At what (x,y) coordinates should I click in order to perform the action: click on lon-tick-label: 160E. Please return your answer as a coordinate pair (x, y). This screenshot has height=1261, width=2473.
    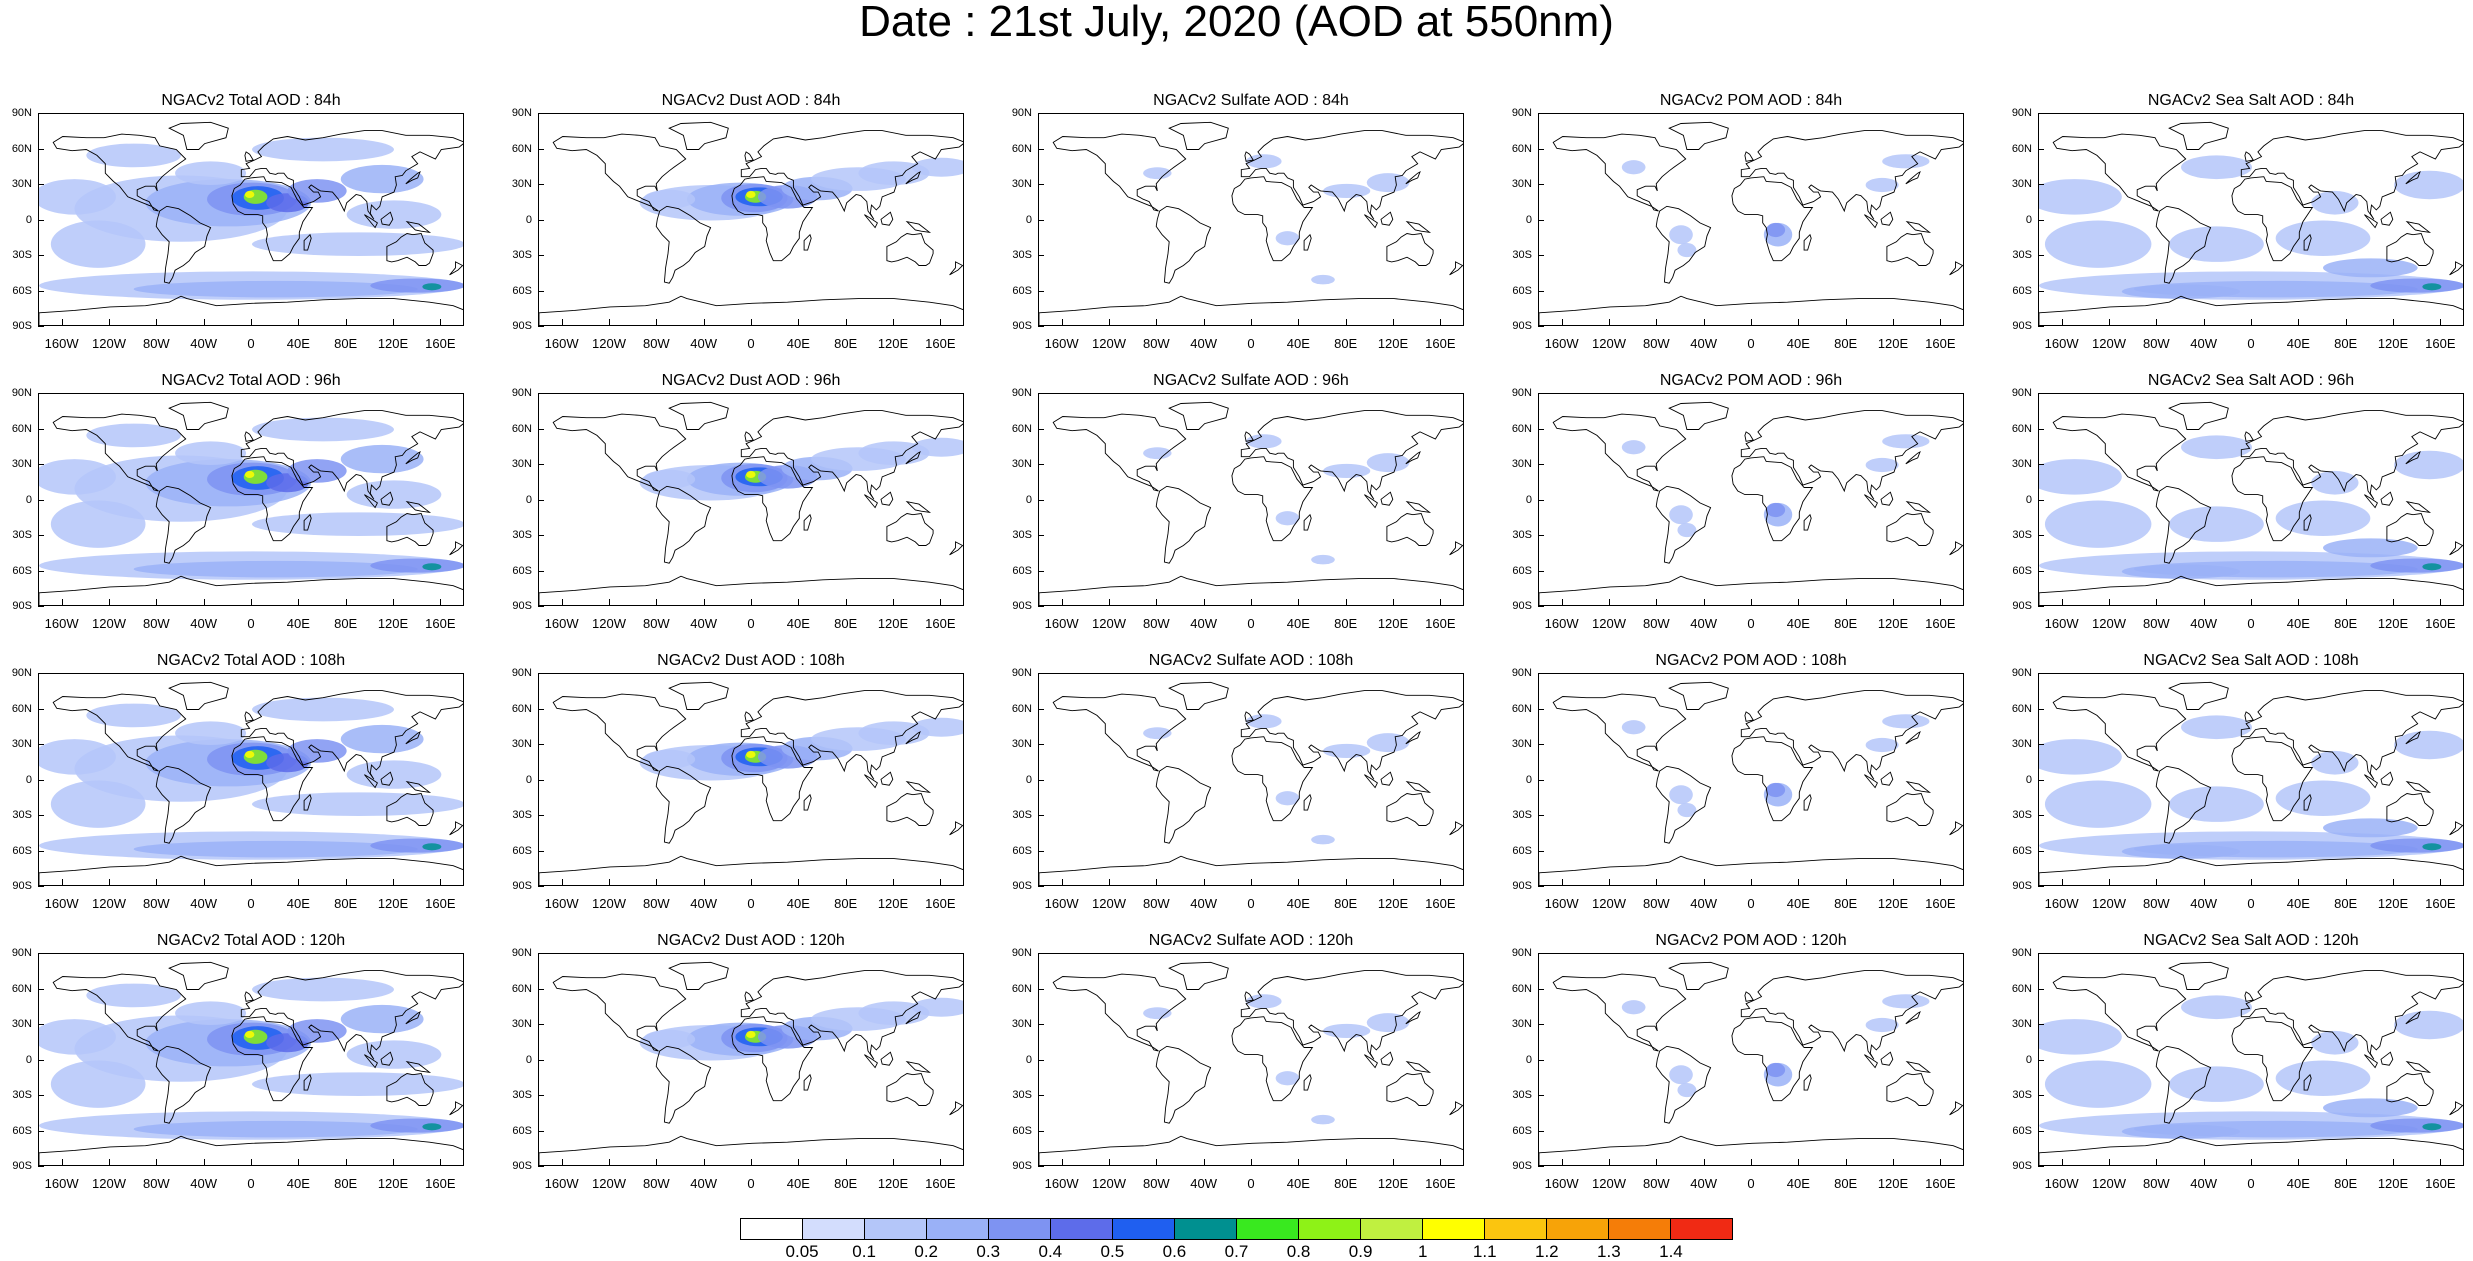
    Looking at the image, I should click on (2440, 903).